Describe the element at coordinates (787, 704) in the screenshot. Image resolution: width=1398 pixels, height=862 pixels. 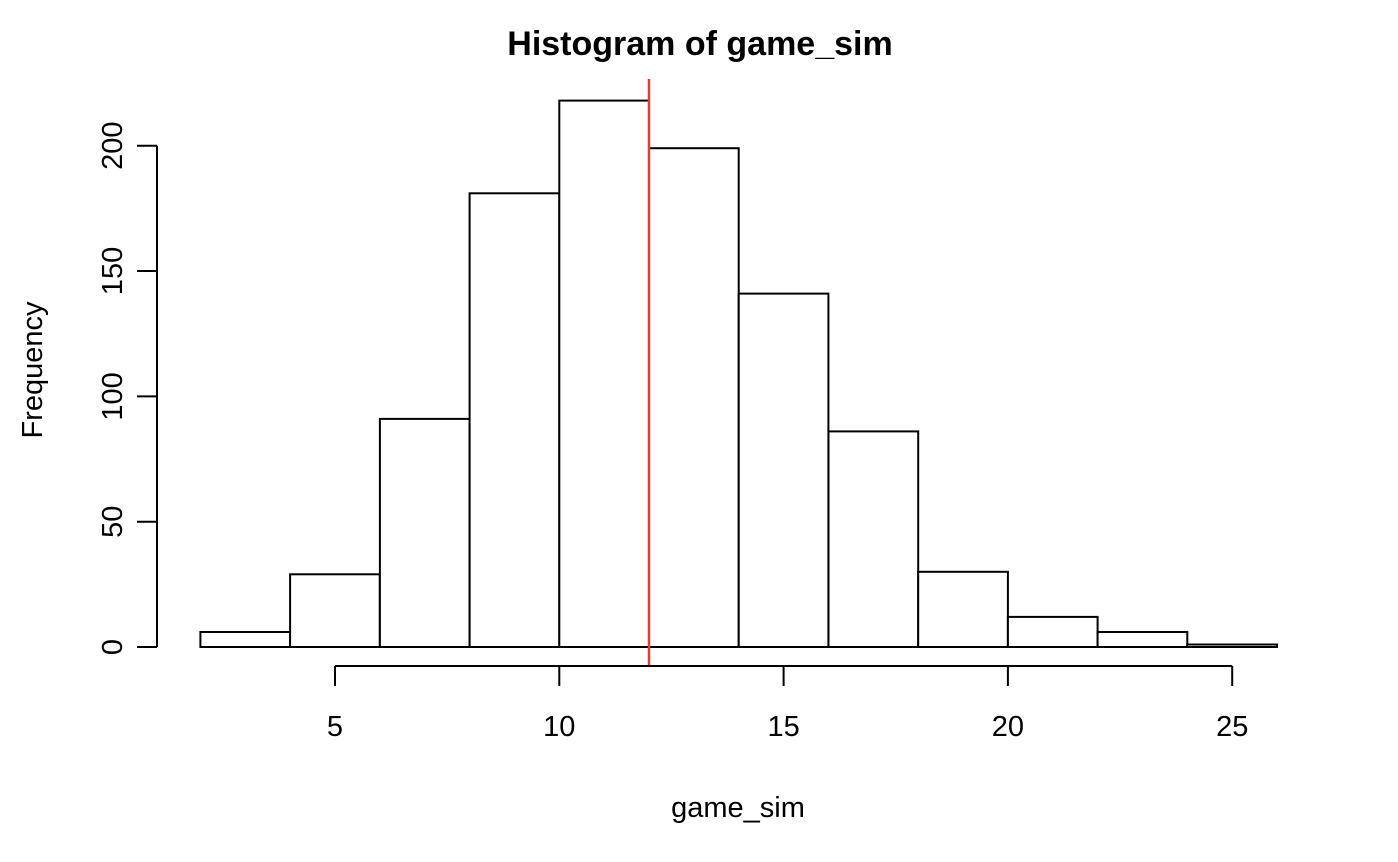
I see `x-axis: 5 10 15 20 25` at that location.